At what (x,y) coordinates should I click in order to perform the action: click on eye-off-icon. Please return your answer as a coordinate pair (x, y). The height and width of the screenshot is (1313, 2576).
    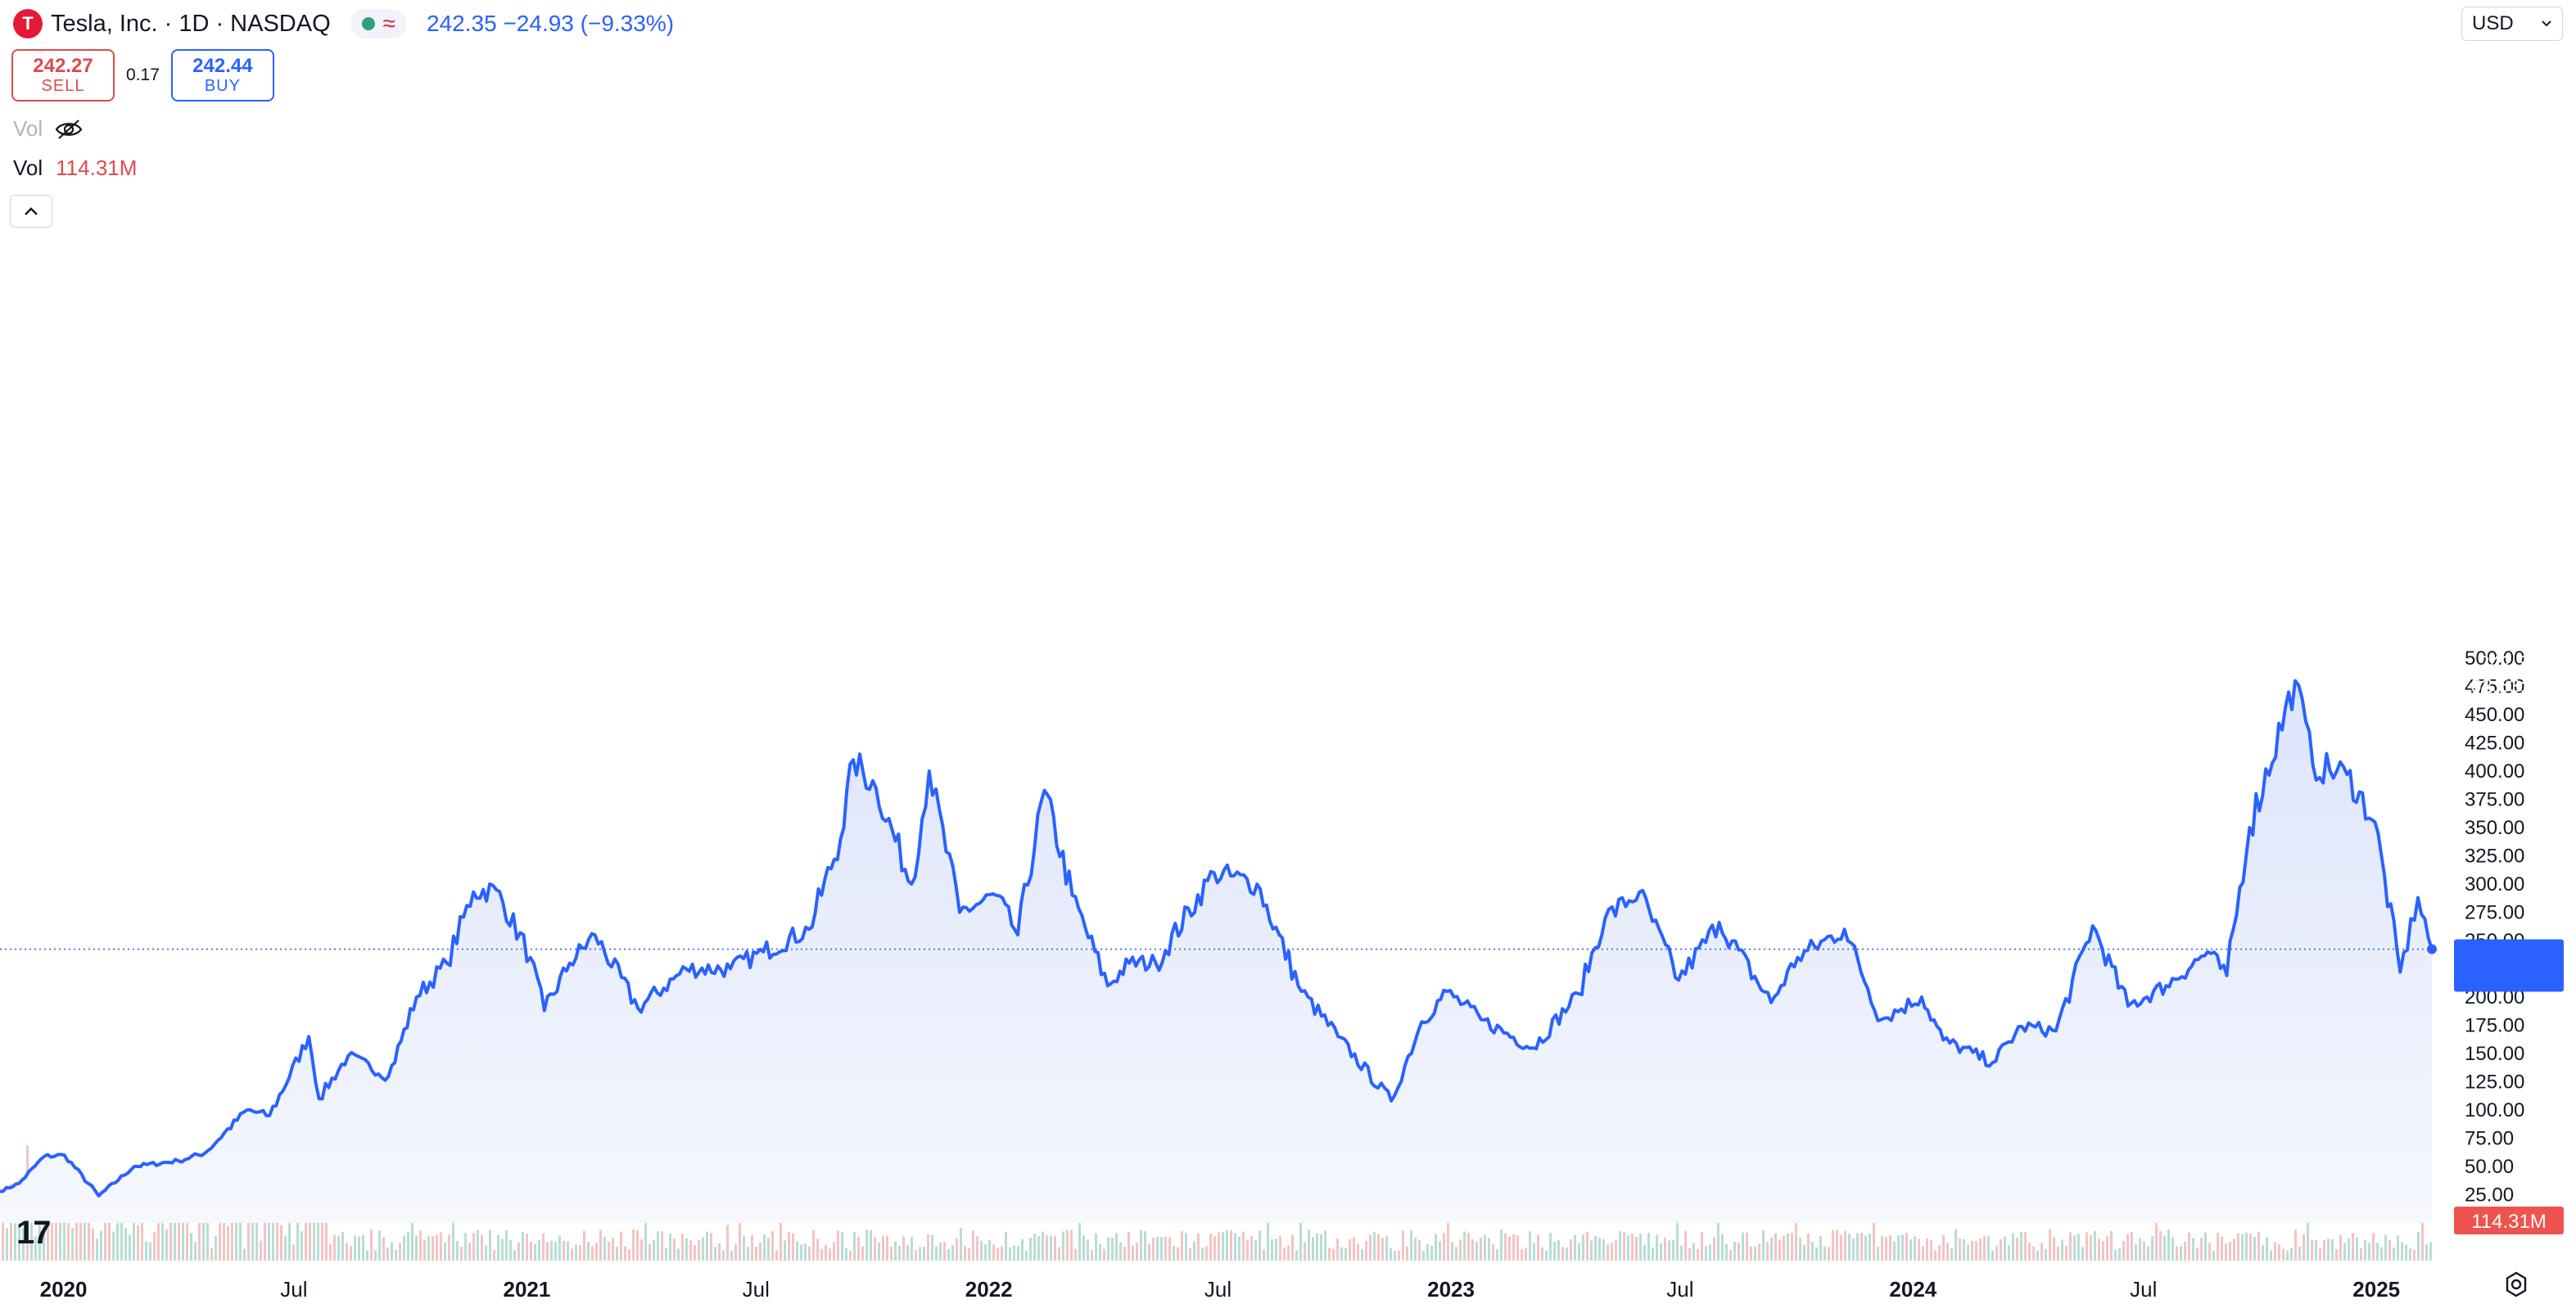
    Looking at the image, I should click on (69, 129).